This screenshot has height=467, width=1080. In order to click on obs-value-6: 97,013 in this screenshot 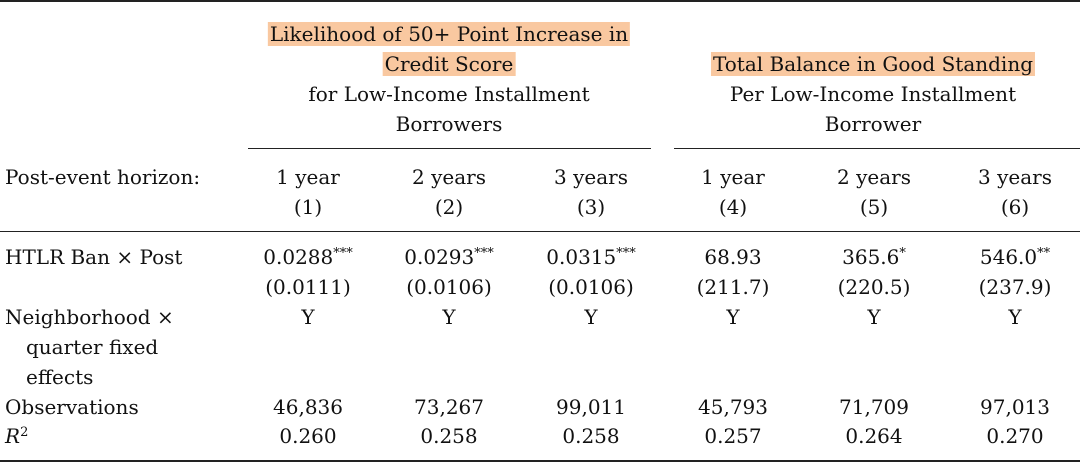, I will do `click(1015, 407)`.